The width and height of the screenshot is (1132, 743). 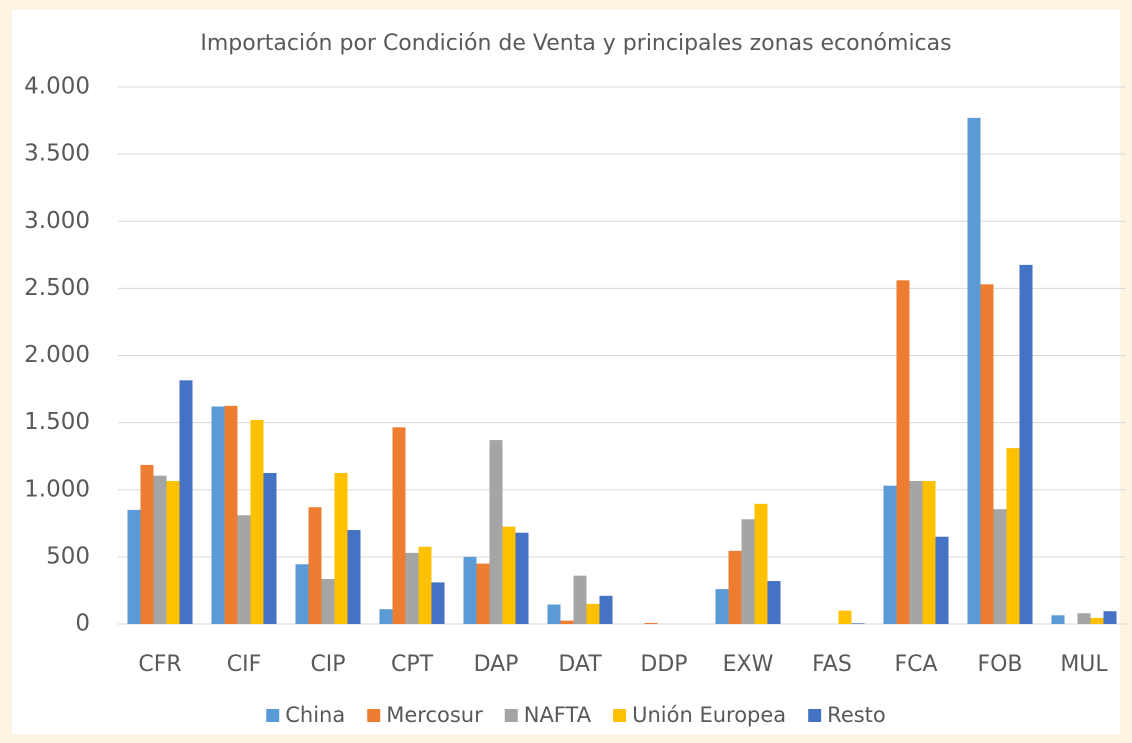 What do you see at coordinates (57, 355) in the screenshot?
I see `y-tick-label: 2.000` at bounding box center [57, 355].